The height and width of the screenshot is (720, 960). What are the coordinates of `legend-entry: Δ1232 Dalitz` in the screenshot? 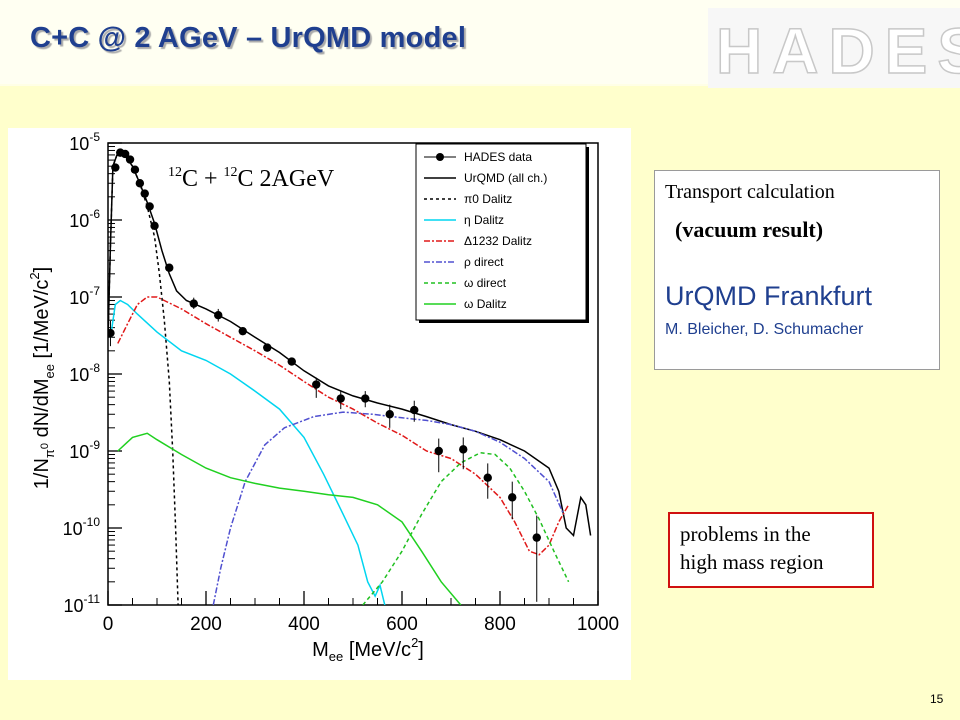 It's located at (498, 241).